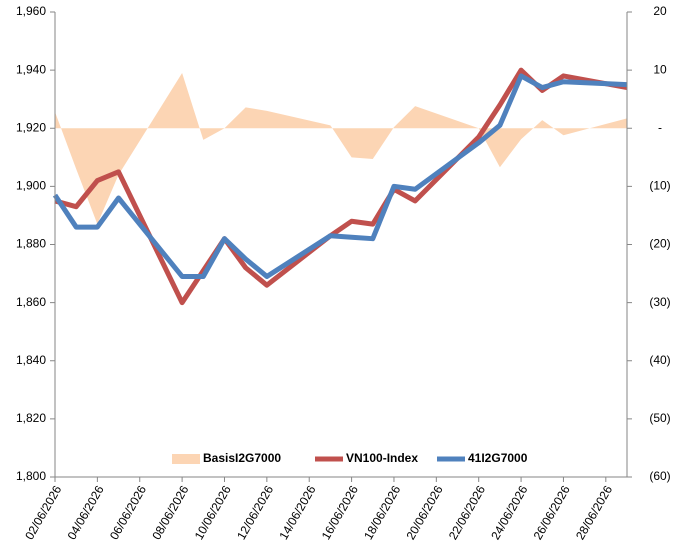 This screenshot has height=554, width=685. Describe the element at coordinates (659, 186) in the screenshot. I see `y2-tick-label: (10)` at that location.